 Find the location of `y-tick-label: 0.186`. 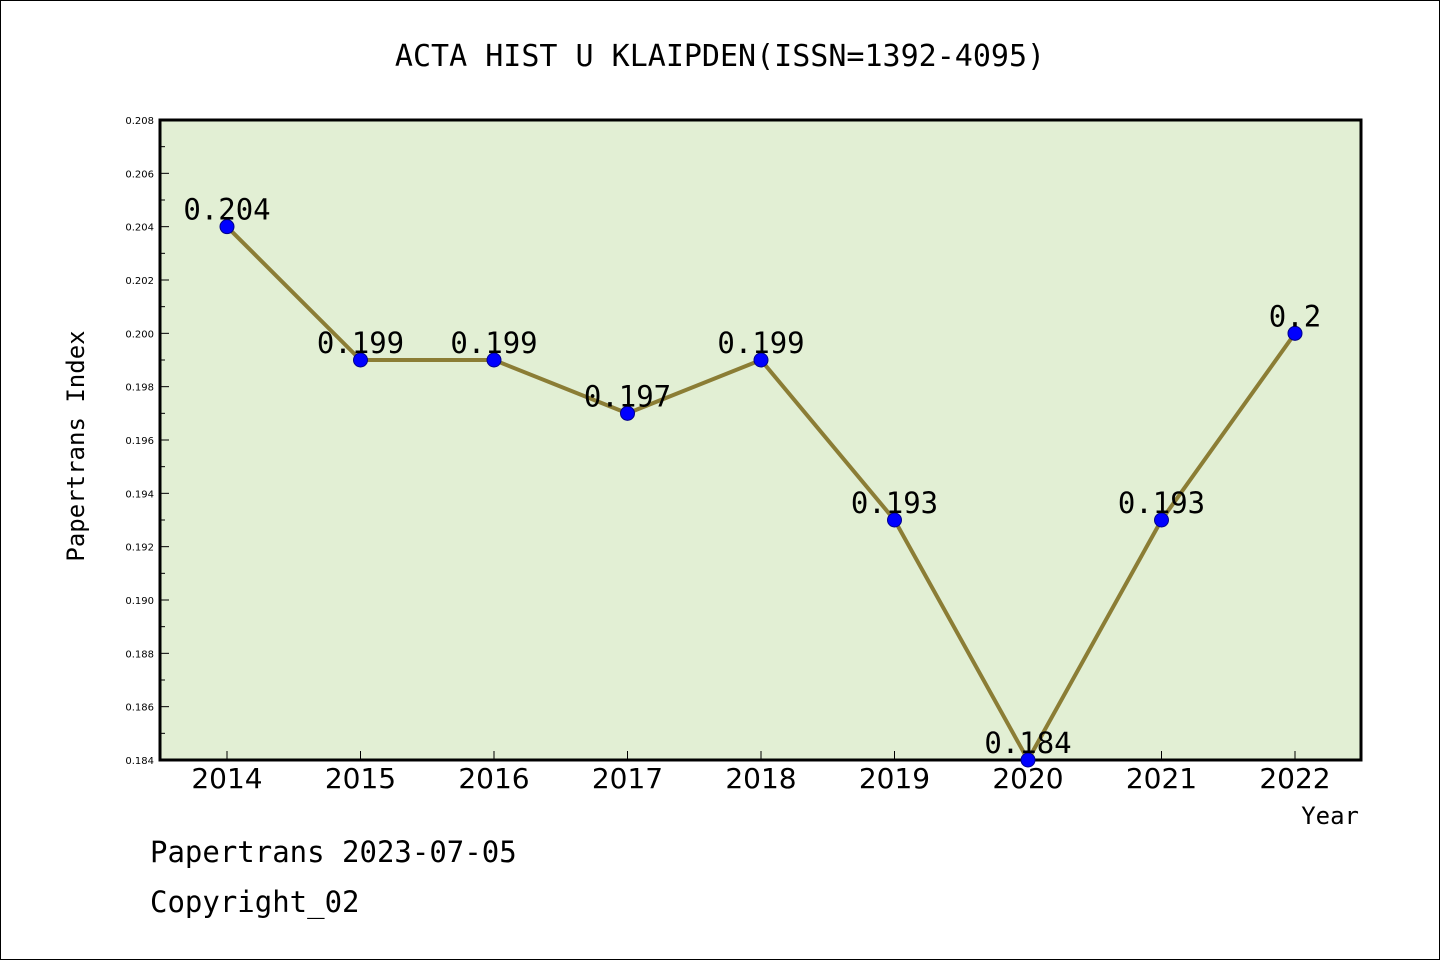

y-tick-label: 0.186 is located at coordinates (139, 708).